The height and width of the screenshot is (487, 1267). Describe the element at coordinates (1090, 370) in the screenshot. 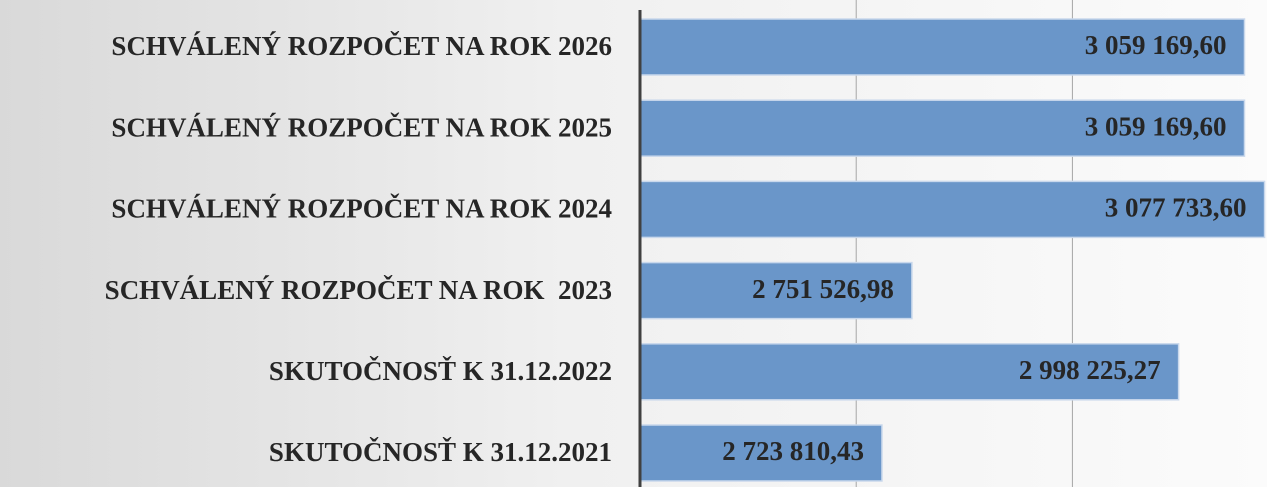

I see `value-label: 2 998 225,27` at that location.